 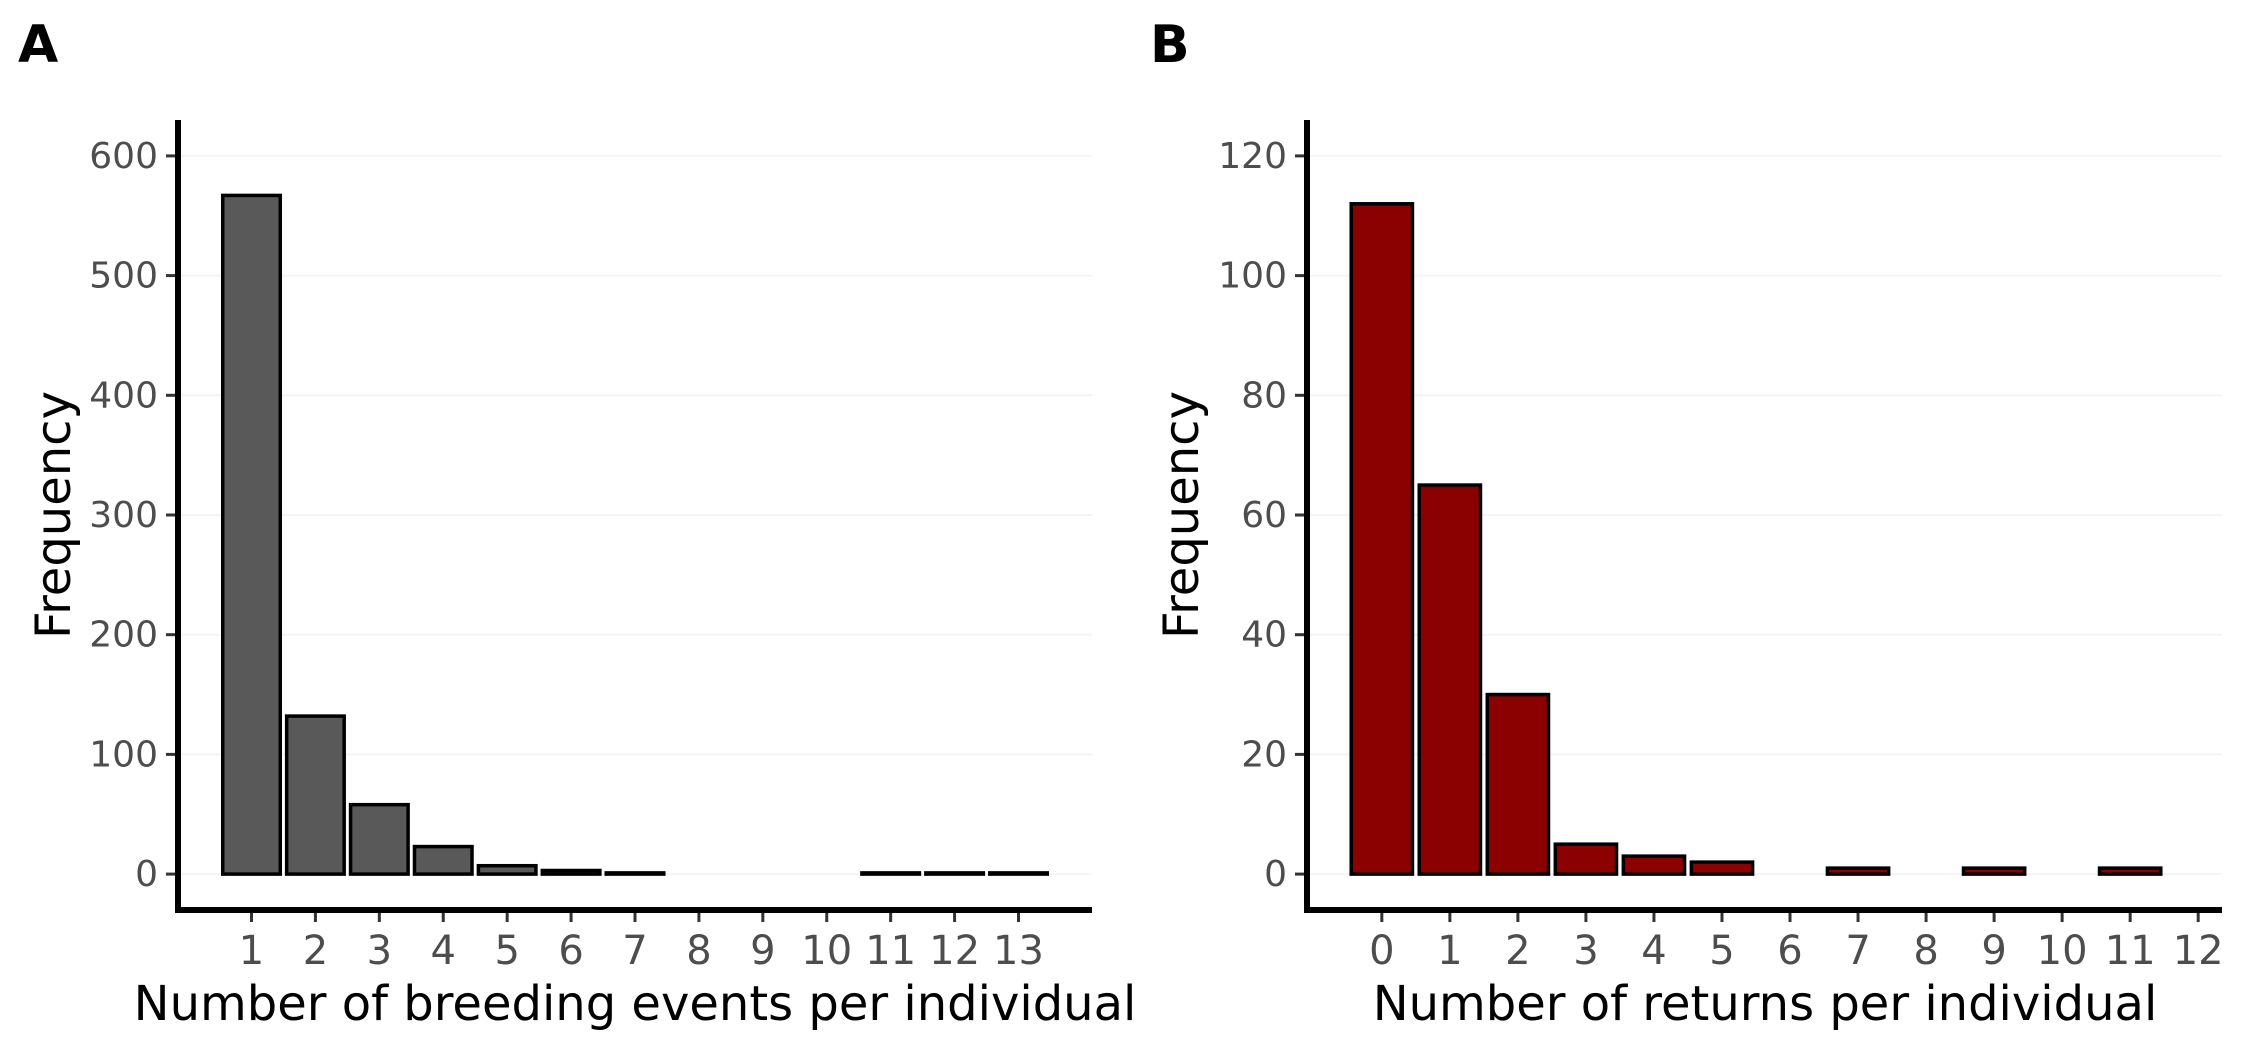 What do you see at coordinates (1252, 276) in the screenshot?
I see `panel-b-y-tick-label: 100` at bounding box center [1252, 276].